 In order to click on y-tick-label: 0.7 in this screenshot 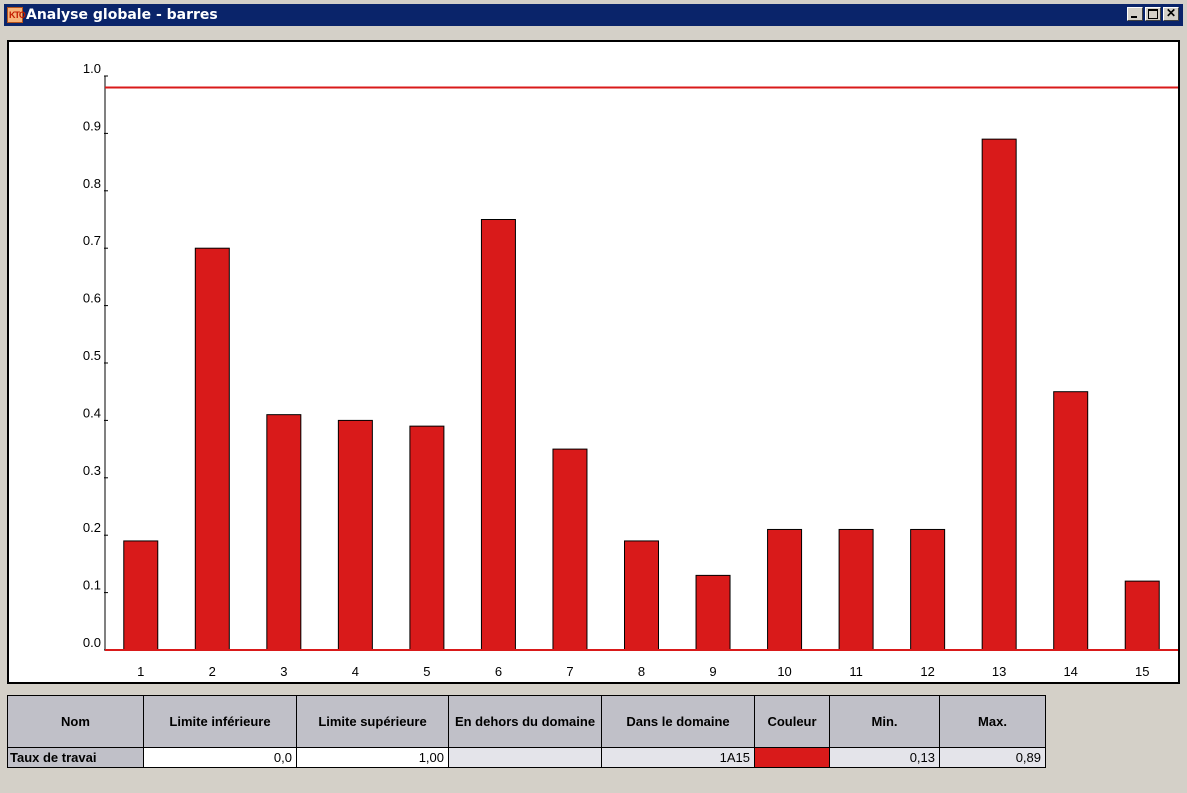, I will do `click(92, 240)`.